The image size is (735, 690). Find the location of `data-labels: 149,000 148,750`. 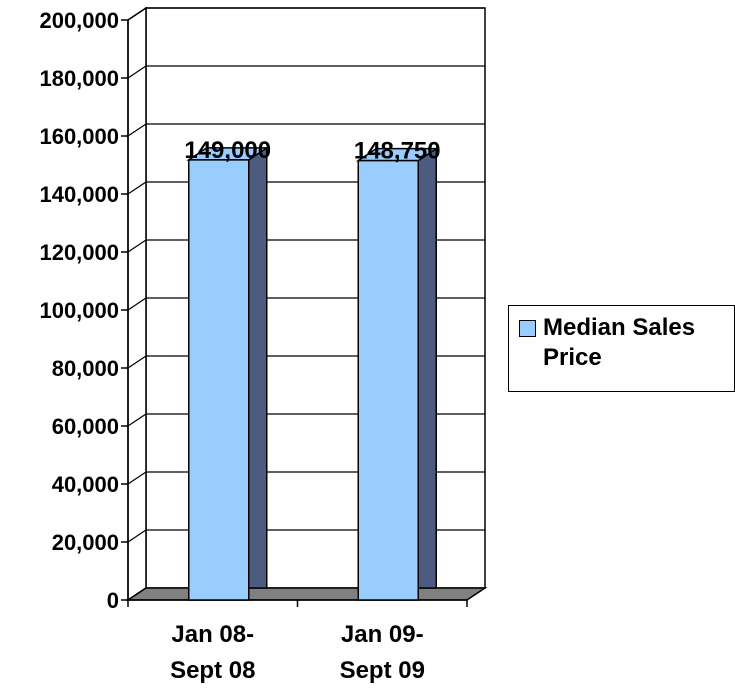

data-labels: 149,000 148,750 is located at coordinates (312, 151).